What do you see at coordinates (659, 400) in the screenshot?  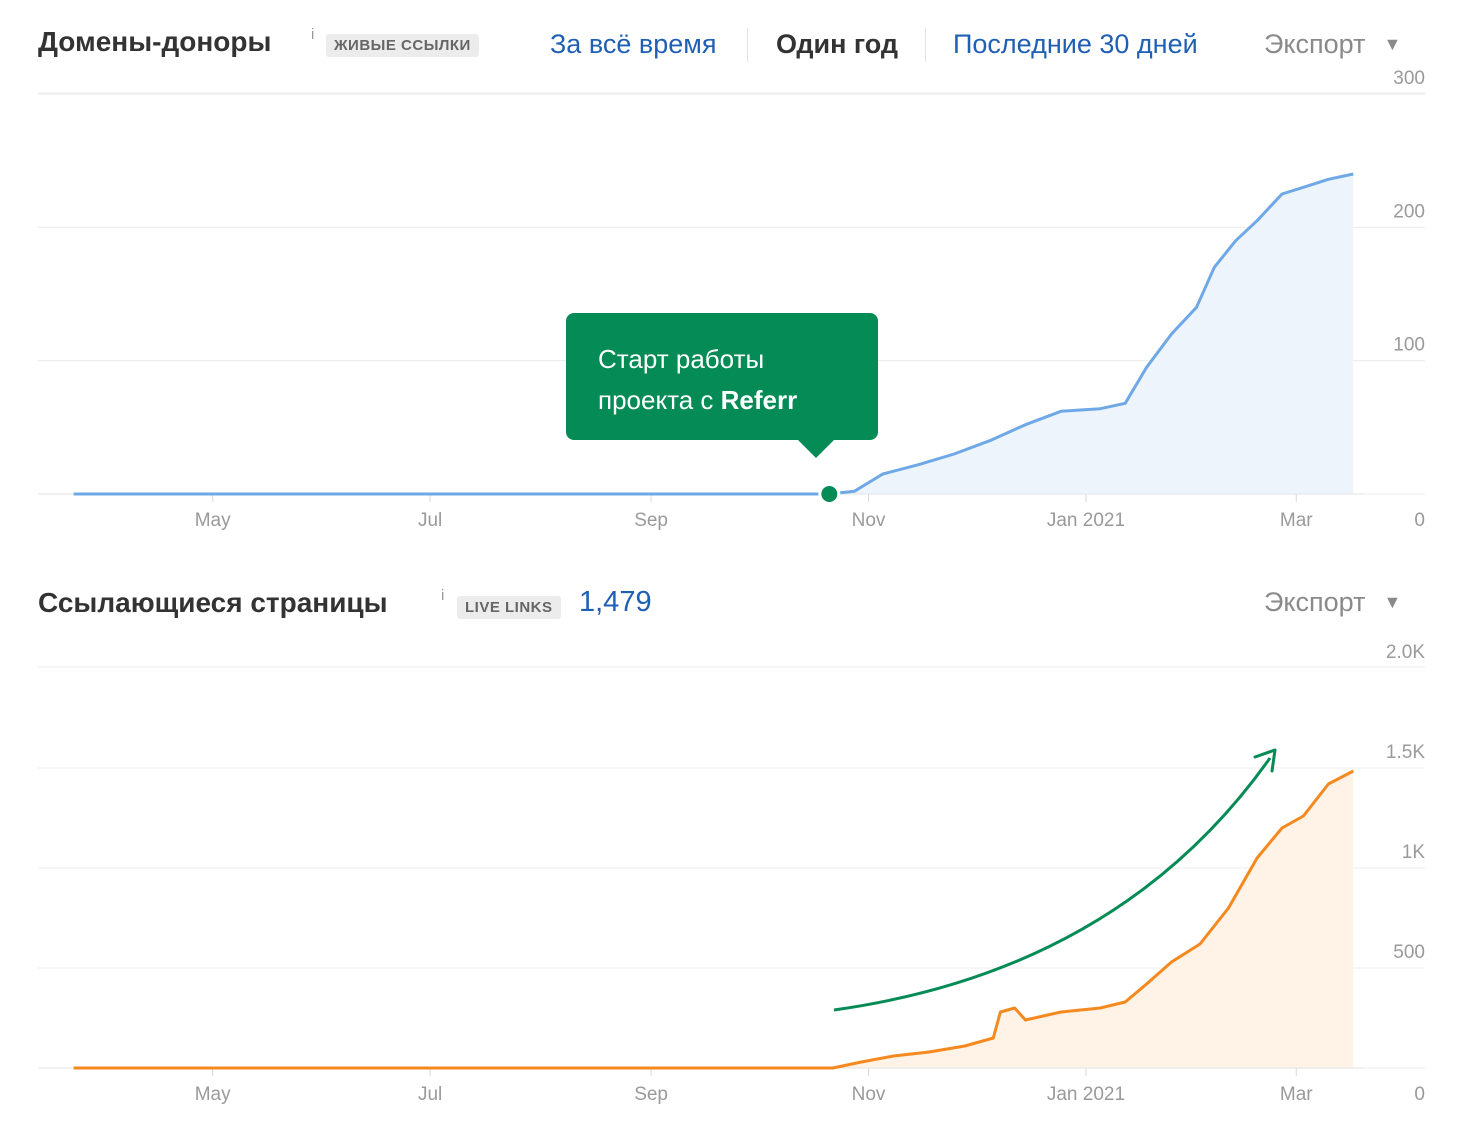 I see `tooltip-line2-text: проекта с` at bounding box center [659, 400].